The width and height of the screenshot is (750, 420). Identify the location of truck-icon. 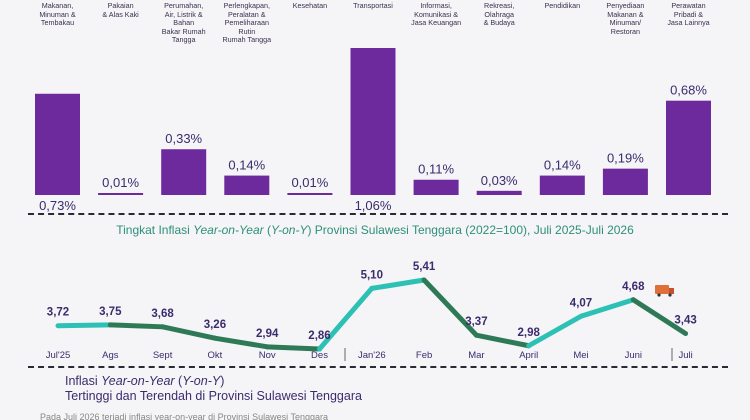
(664, 291).